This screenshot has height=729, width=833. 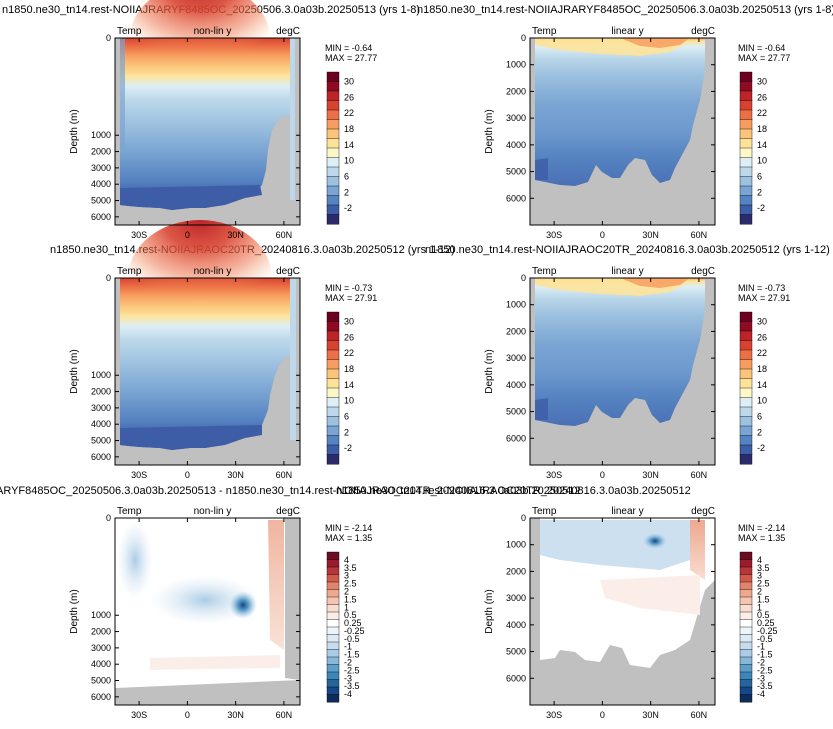 I want to click on field-label: Temp, so click(x=129, y=511).